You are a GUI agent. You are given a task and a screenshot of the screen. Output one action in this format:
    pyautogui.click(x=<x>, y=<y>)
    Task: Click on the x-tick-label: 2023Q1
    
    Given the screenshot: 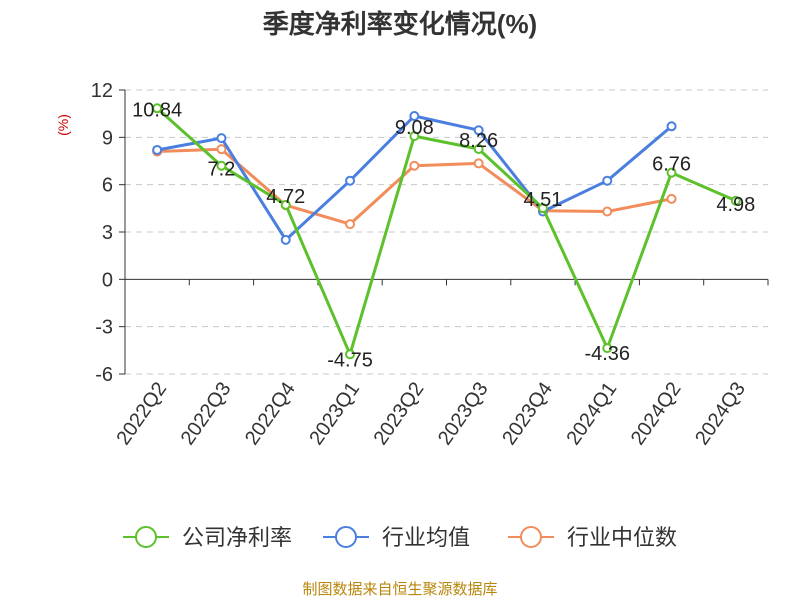 What is the action you would take?
    pyautogui.click(x=334, y=413)
    